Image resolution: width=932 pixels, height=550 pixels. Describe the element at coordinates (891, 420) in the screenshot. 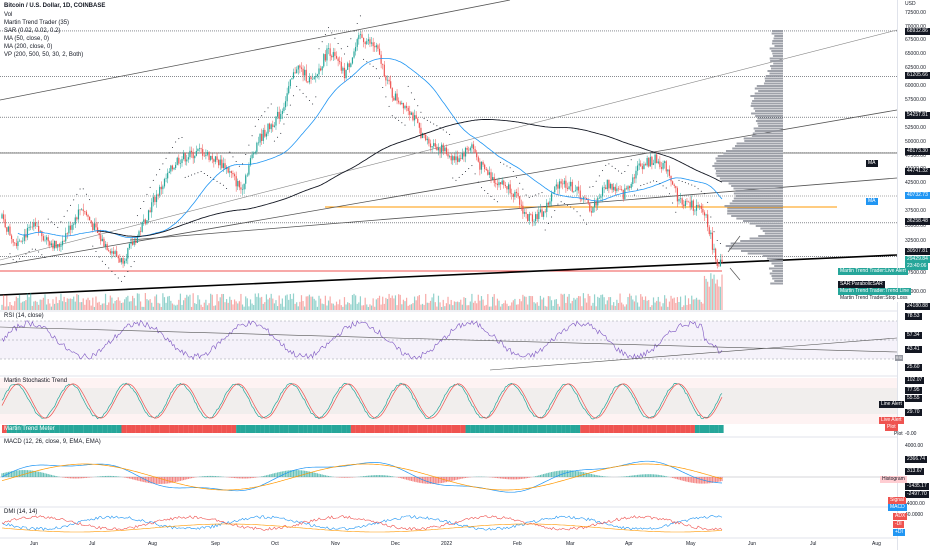

I see `stoch-live-alert: Live Alert` at that location.